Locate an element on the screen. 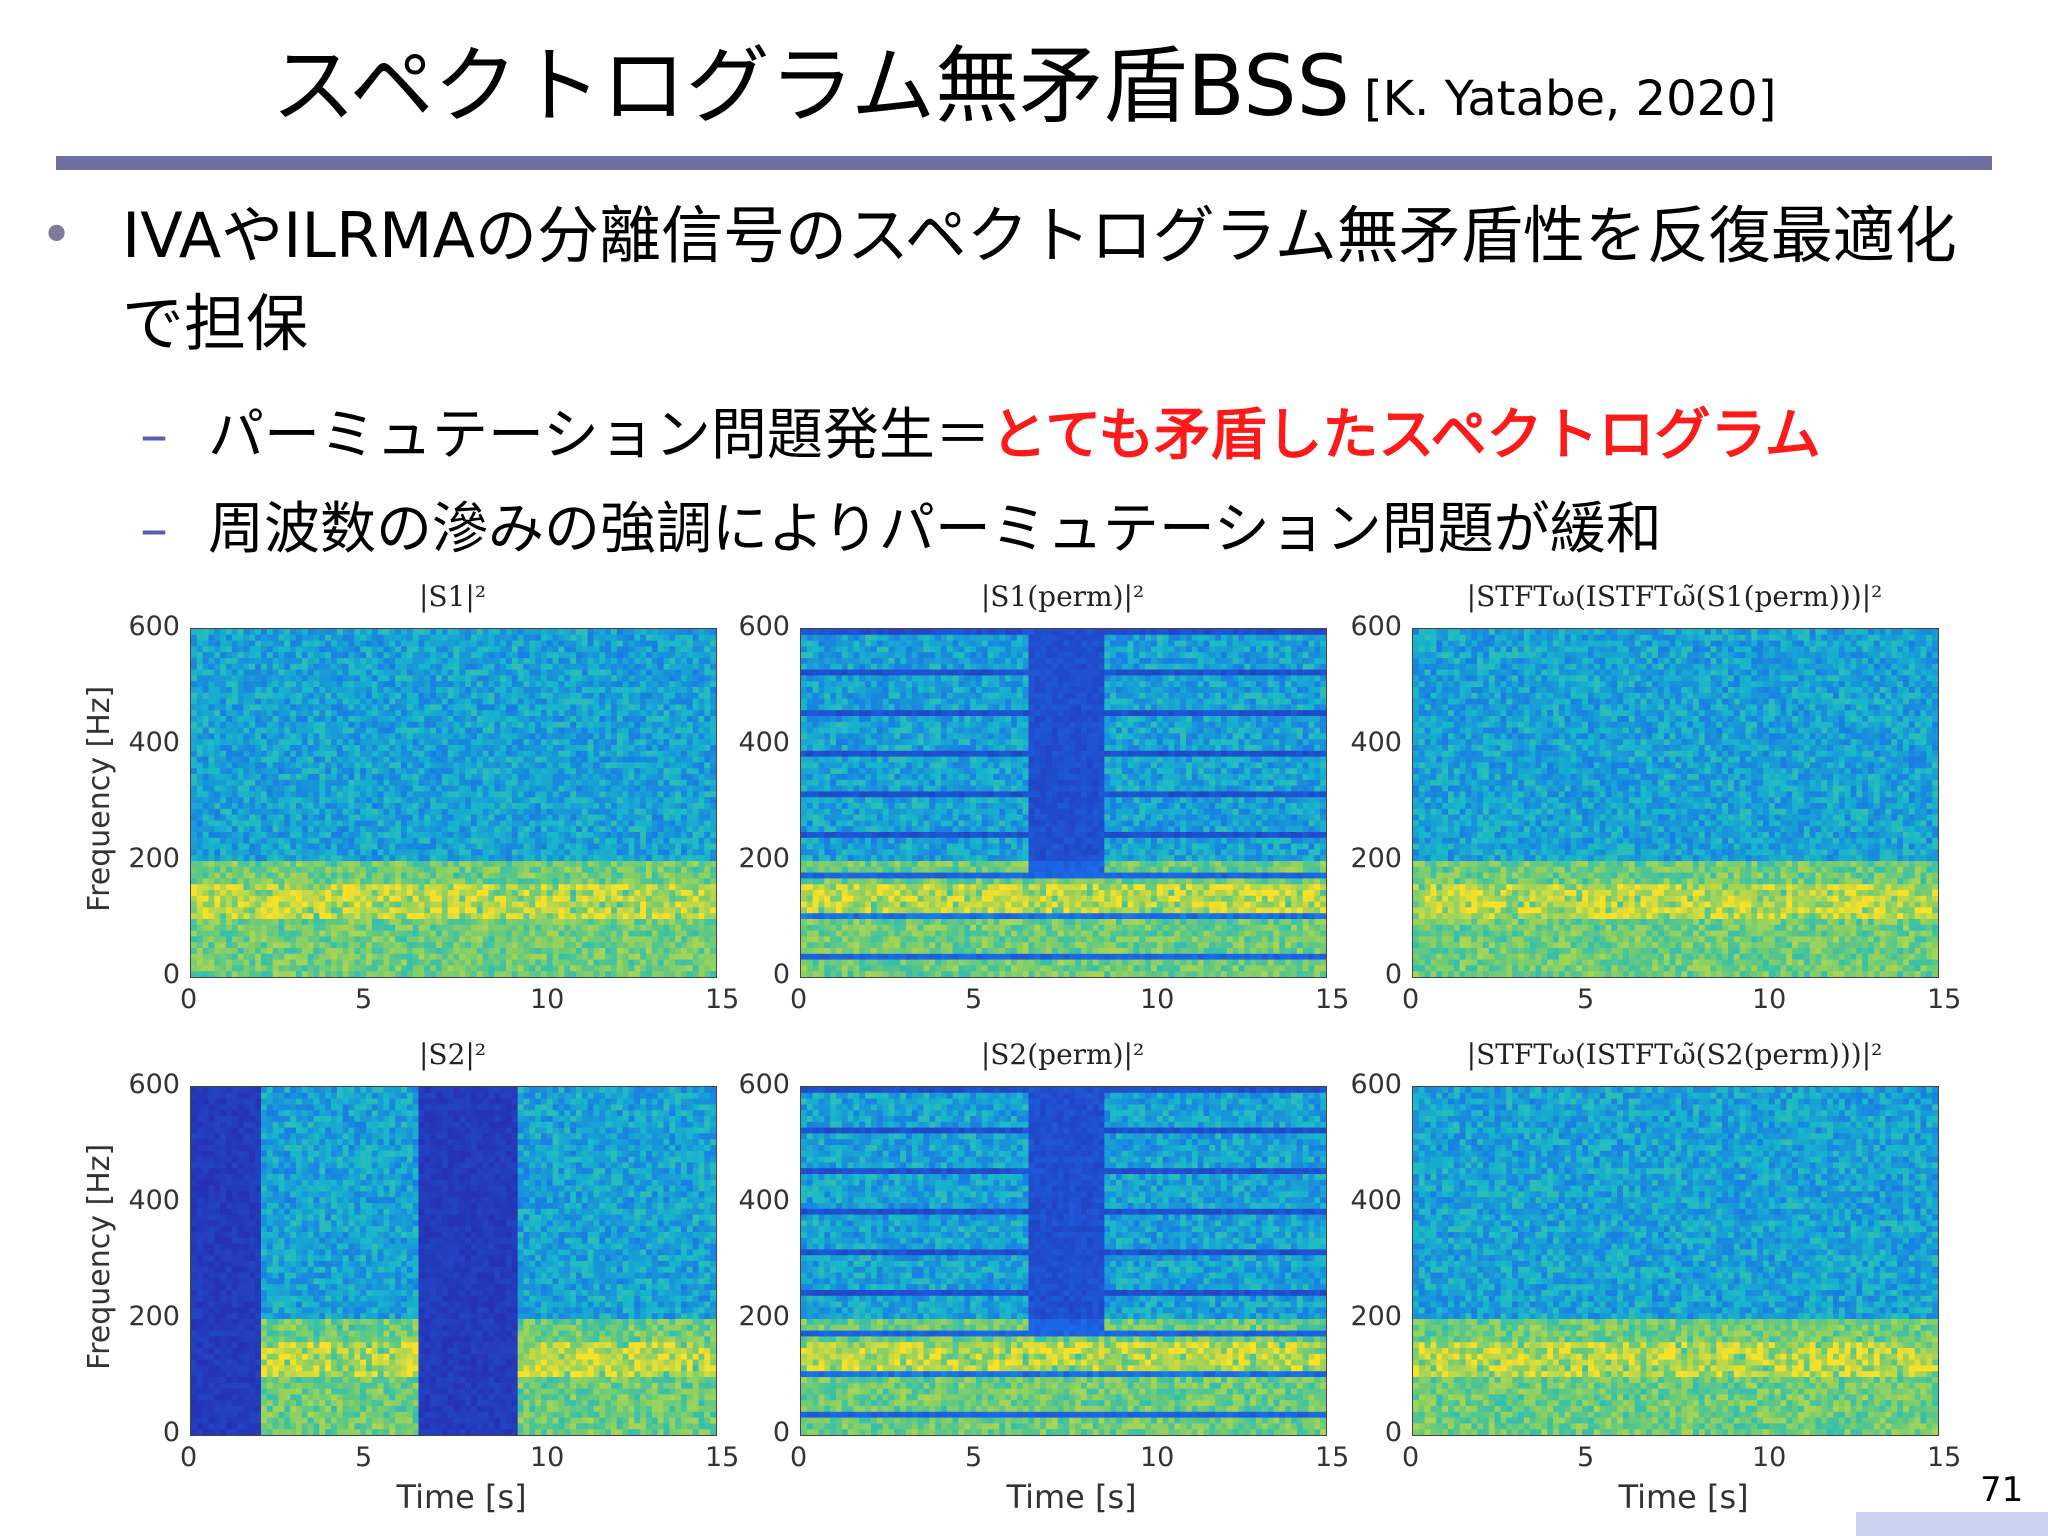  panel-title: |S1(perm)|² is located at coordinates (1062, 596).